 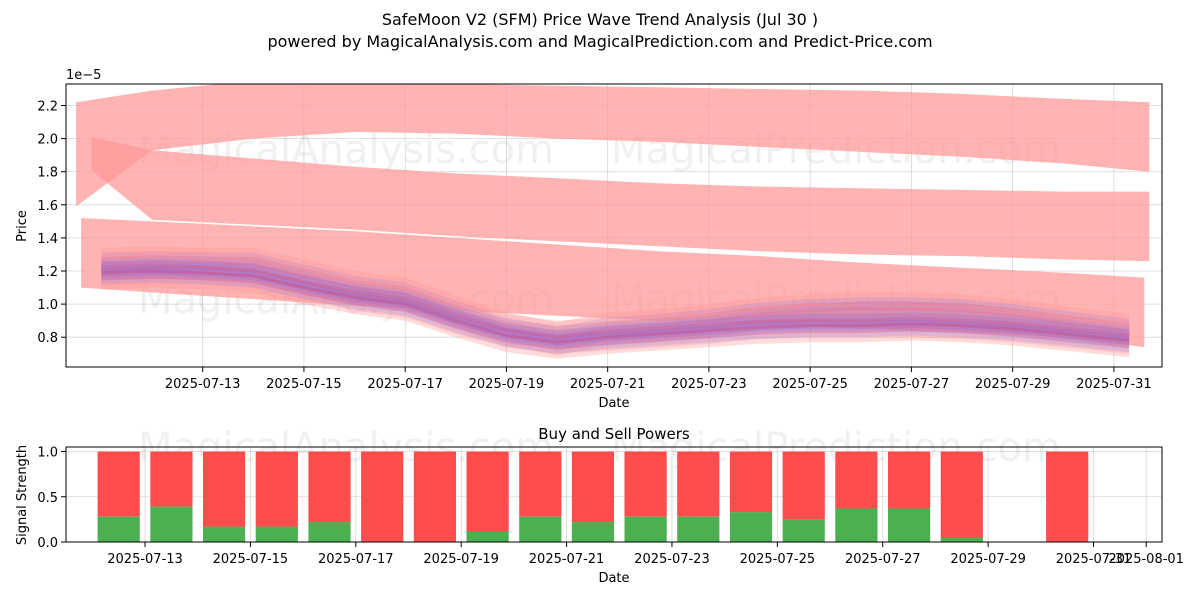 I want to click on top-x-axis-label: Date, so click(x=613, y=403).